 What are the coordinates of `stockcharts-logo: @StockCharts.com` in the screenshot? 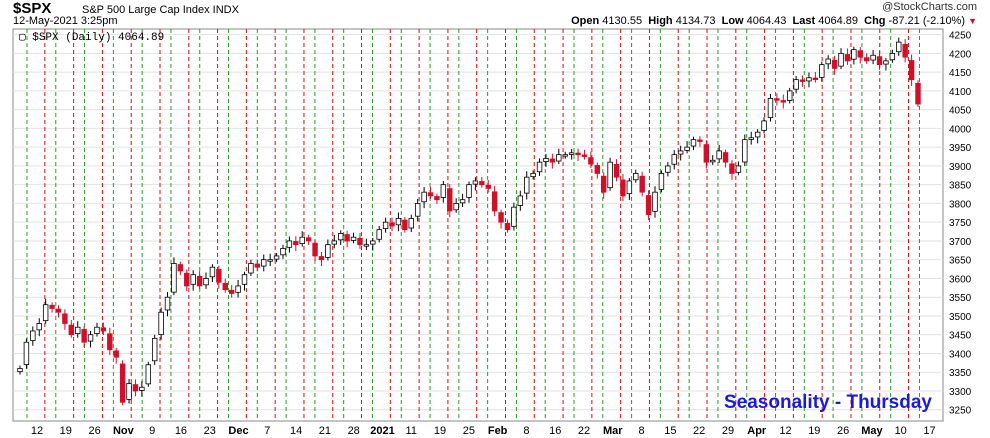 It's located at (929, 7).